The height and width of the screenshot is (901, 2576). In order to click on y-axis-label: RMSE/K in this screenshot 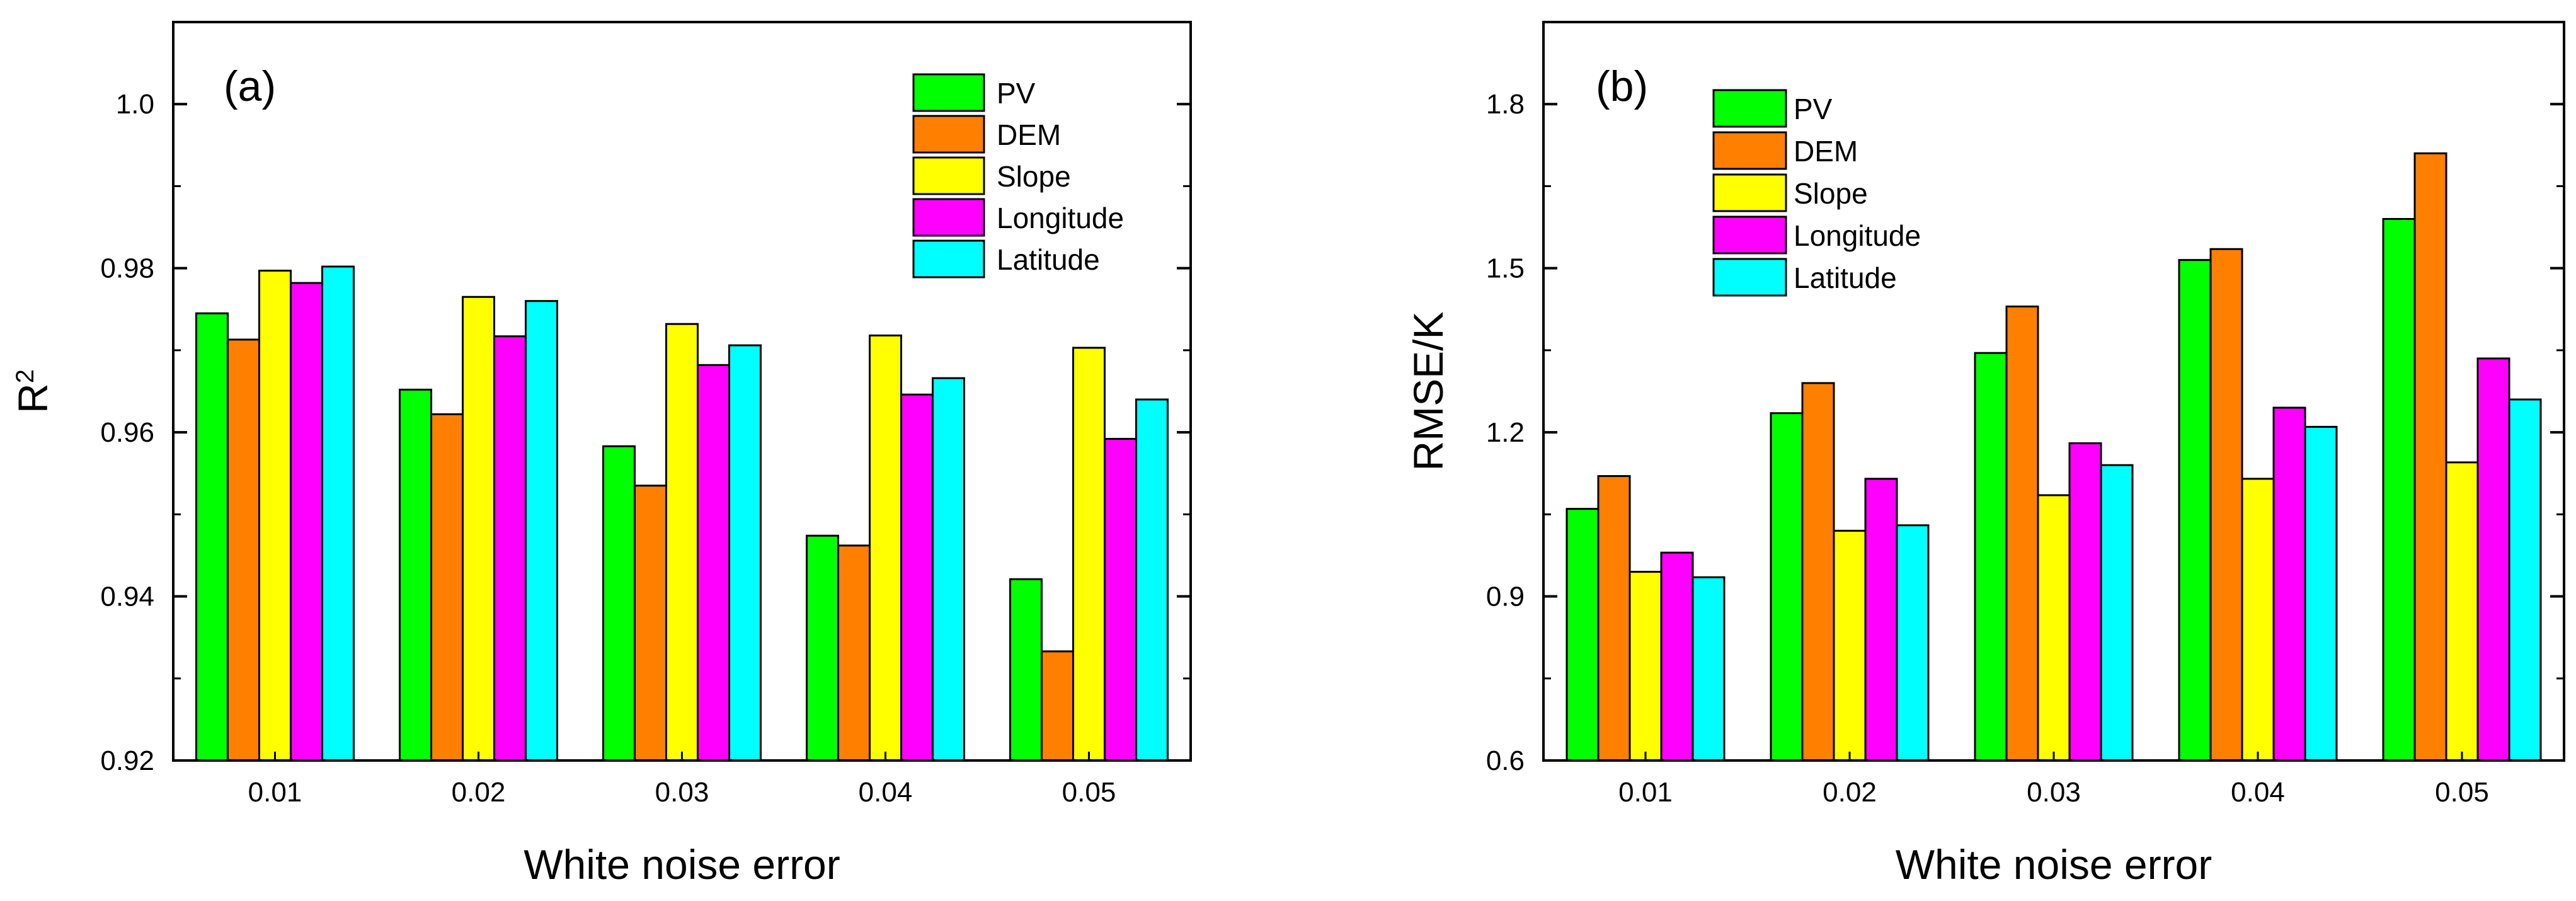, I will do `click(1428, 391)`.